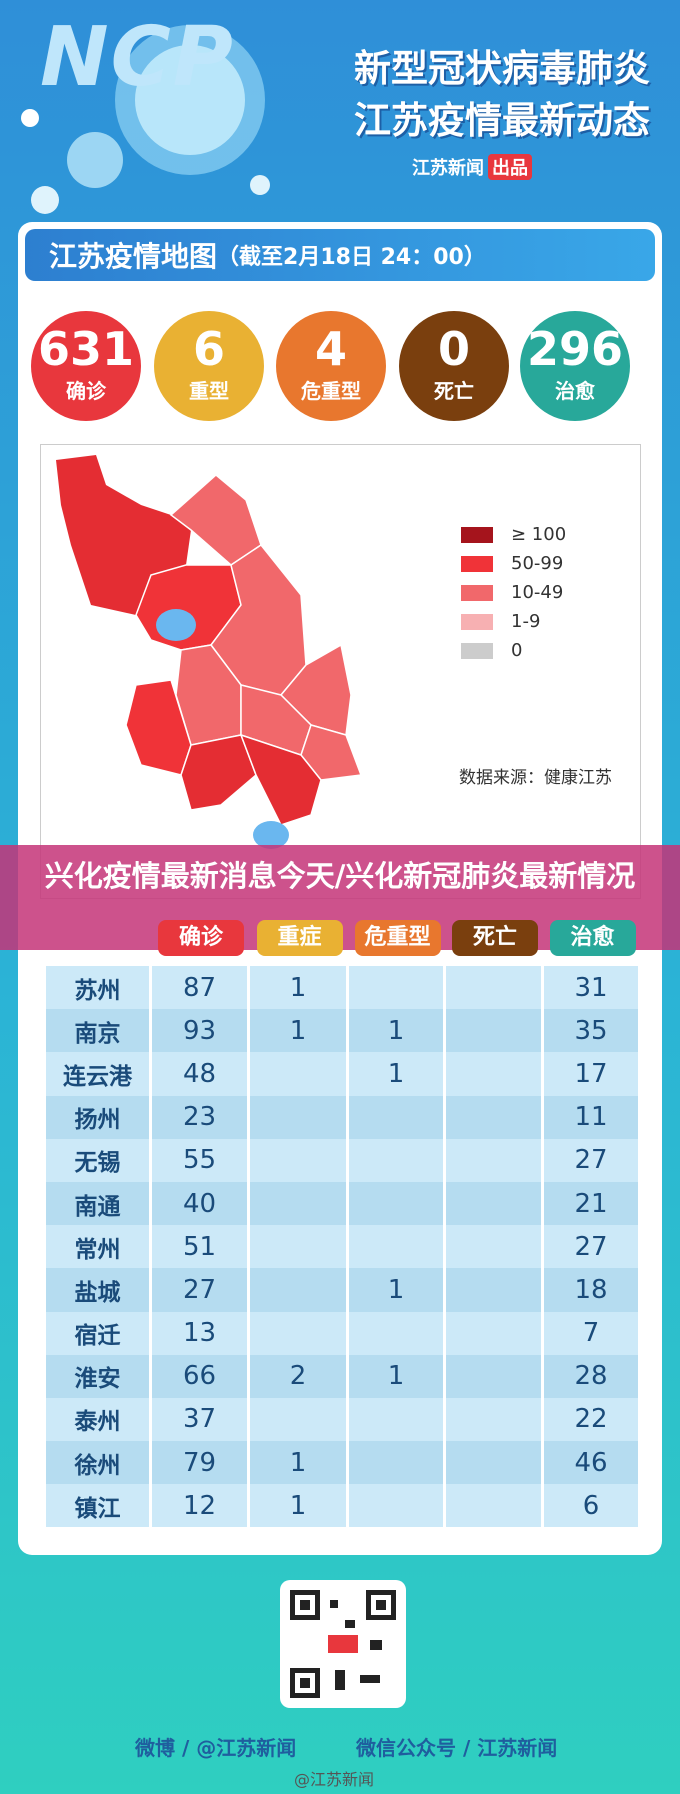 The width and height of the screenshot is (680, 1794). What do you see at coordinates (201, 1031) in the screenshot?
I see `value-cell: 93` at bounding box center [201, 1031].